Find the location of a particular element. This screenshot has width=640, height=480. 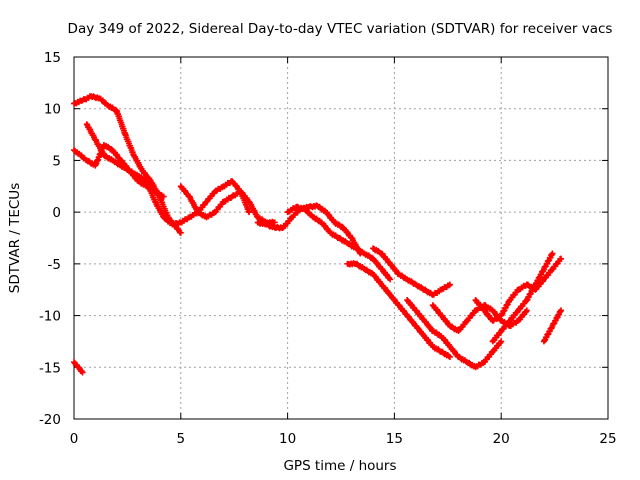

x-tick-label: 25 is located at coordinates (607, 439).